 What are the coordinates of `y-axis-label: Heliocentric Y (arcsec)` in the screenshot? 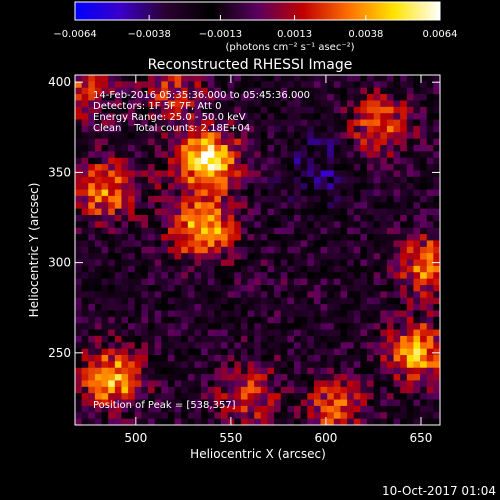 It's located at (34, 250).